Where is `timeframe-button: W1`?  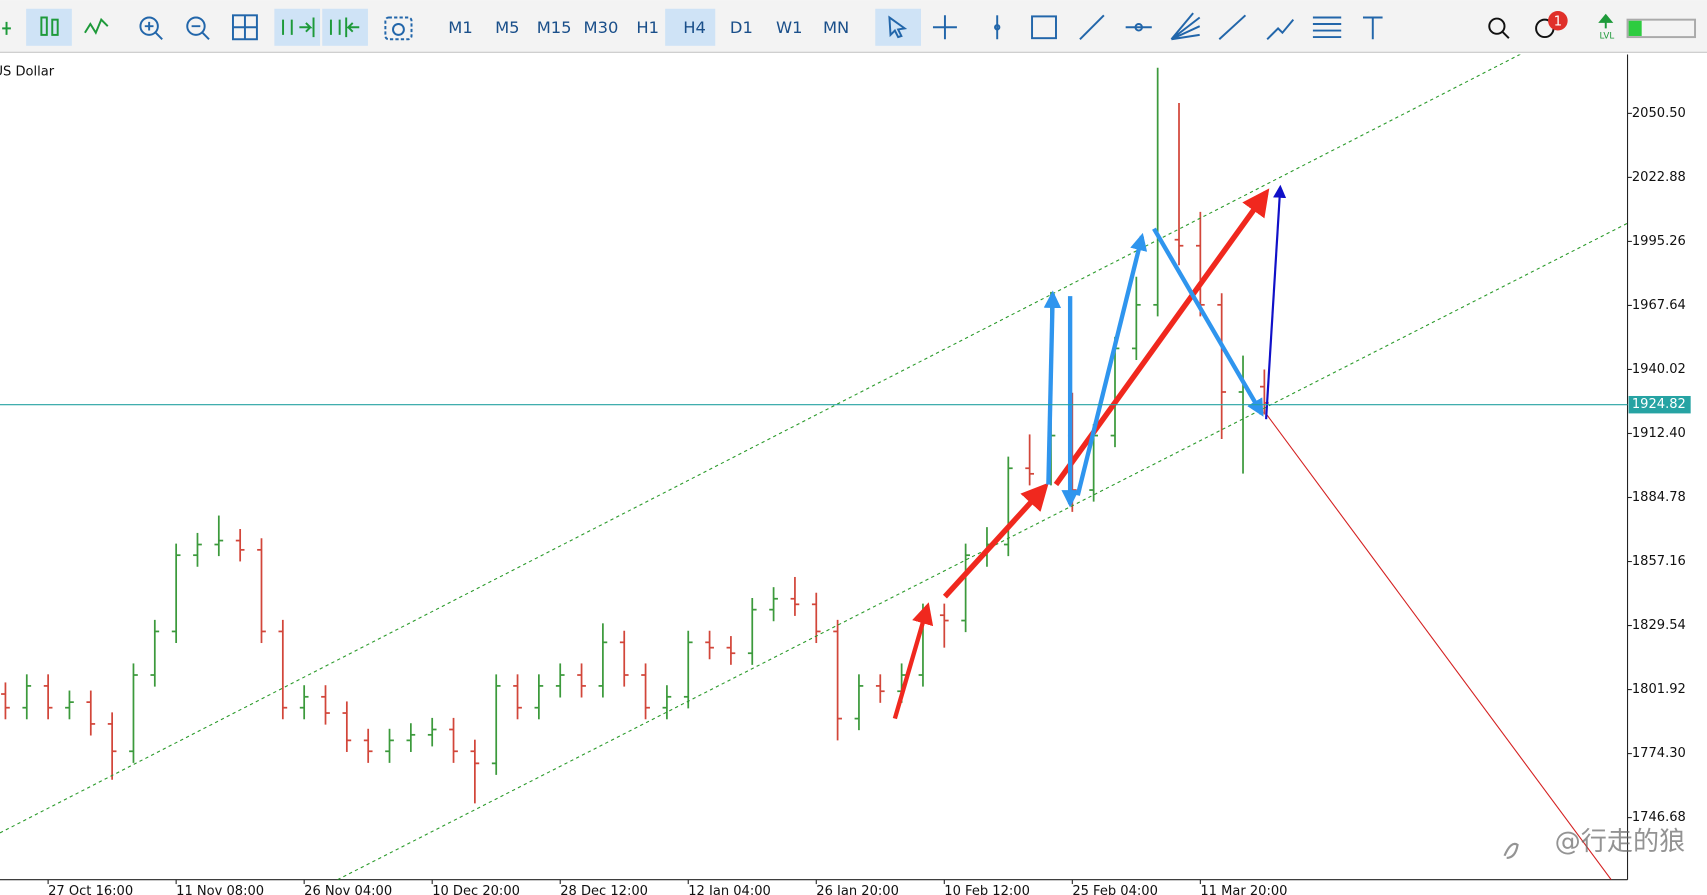
timeframe-button: W1 is located at coordinates (789, 27).